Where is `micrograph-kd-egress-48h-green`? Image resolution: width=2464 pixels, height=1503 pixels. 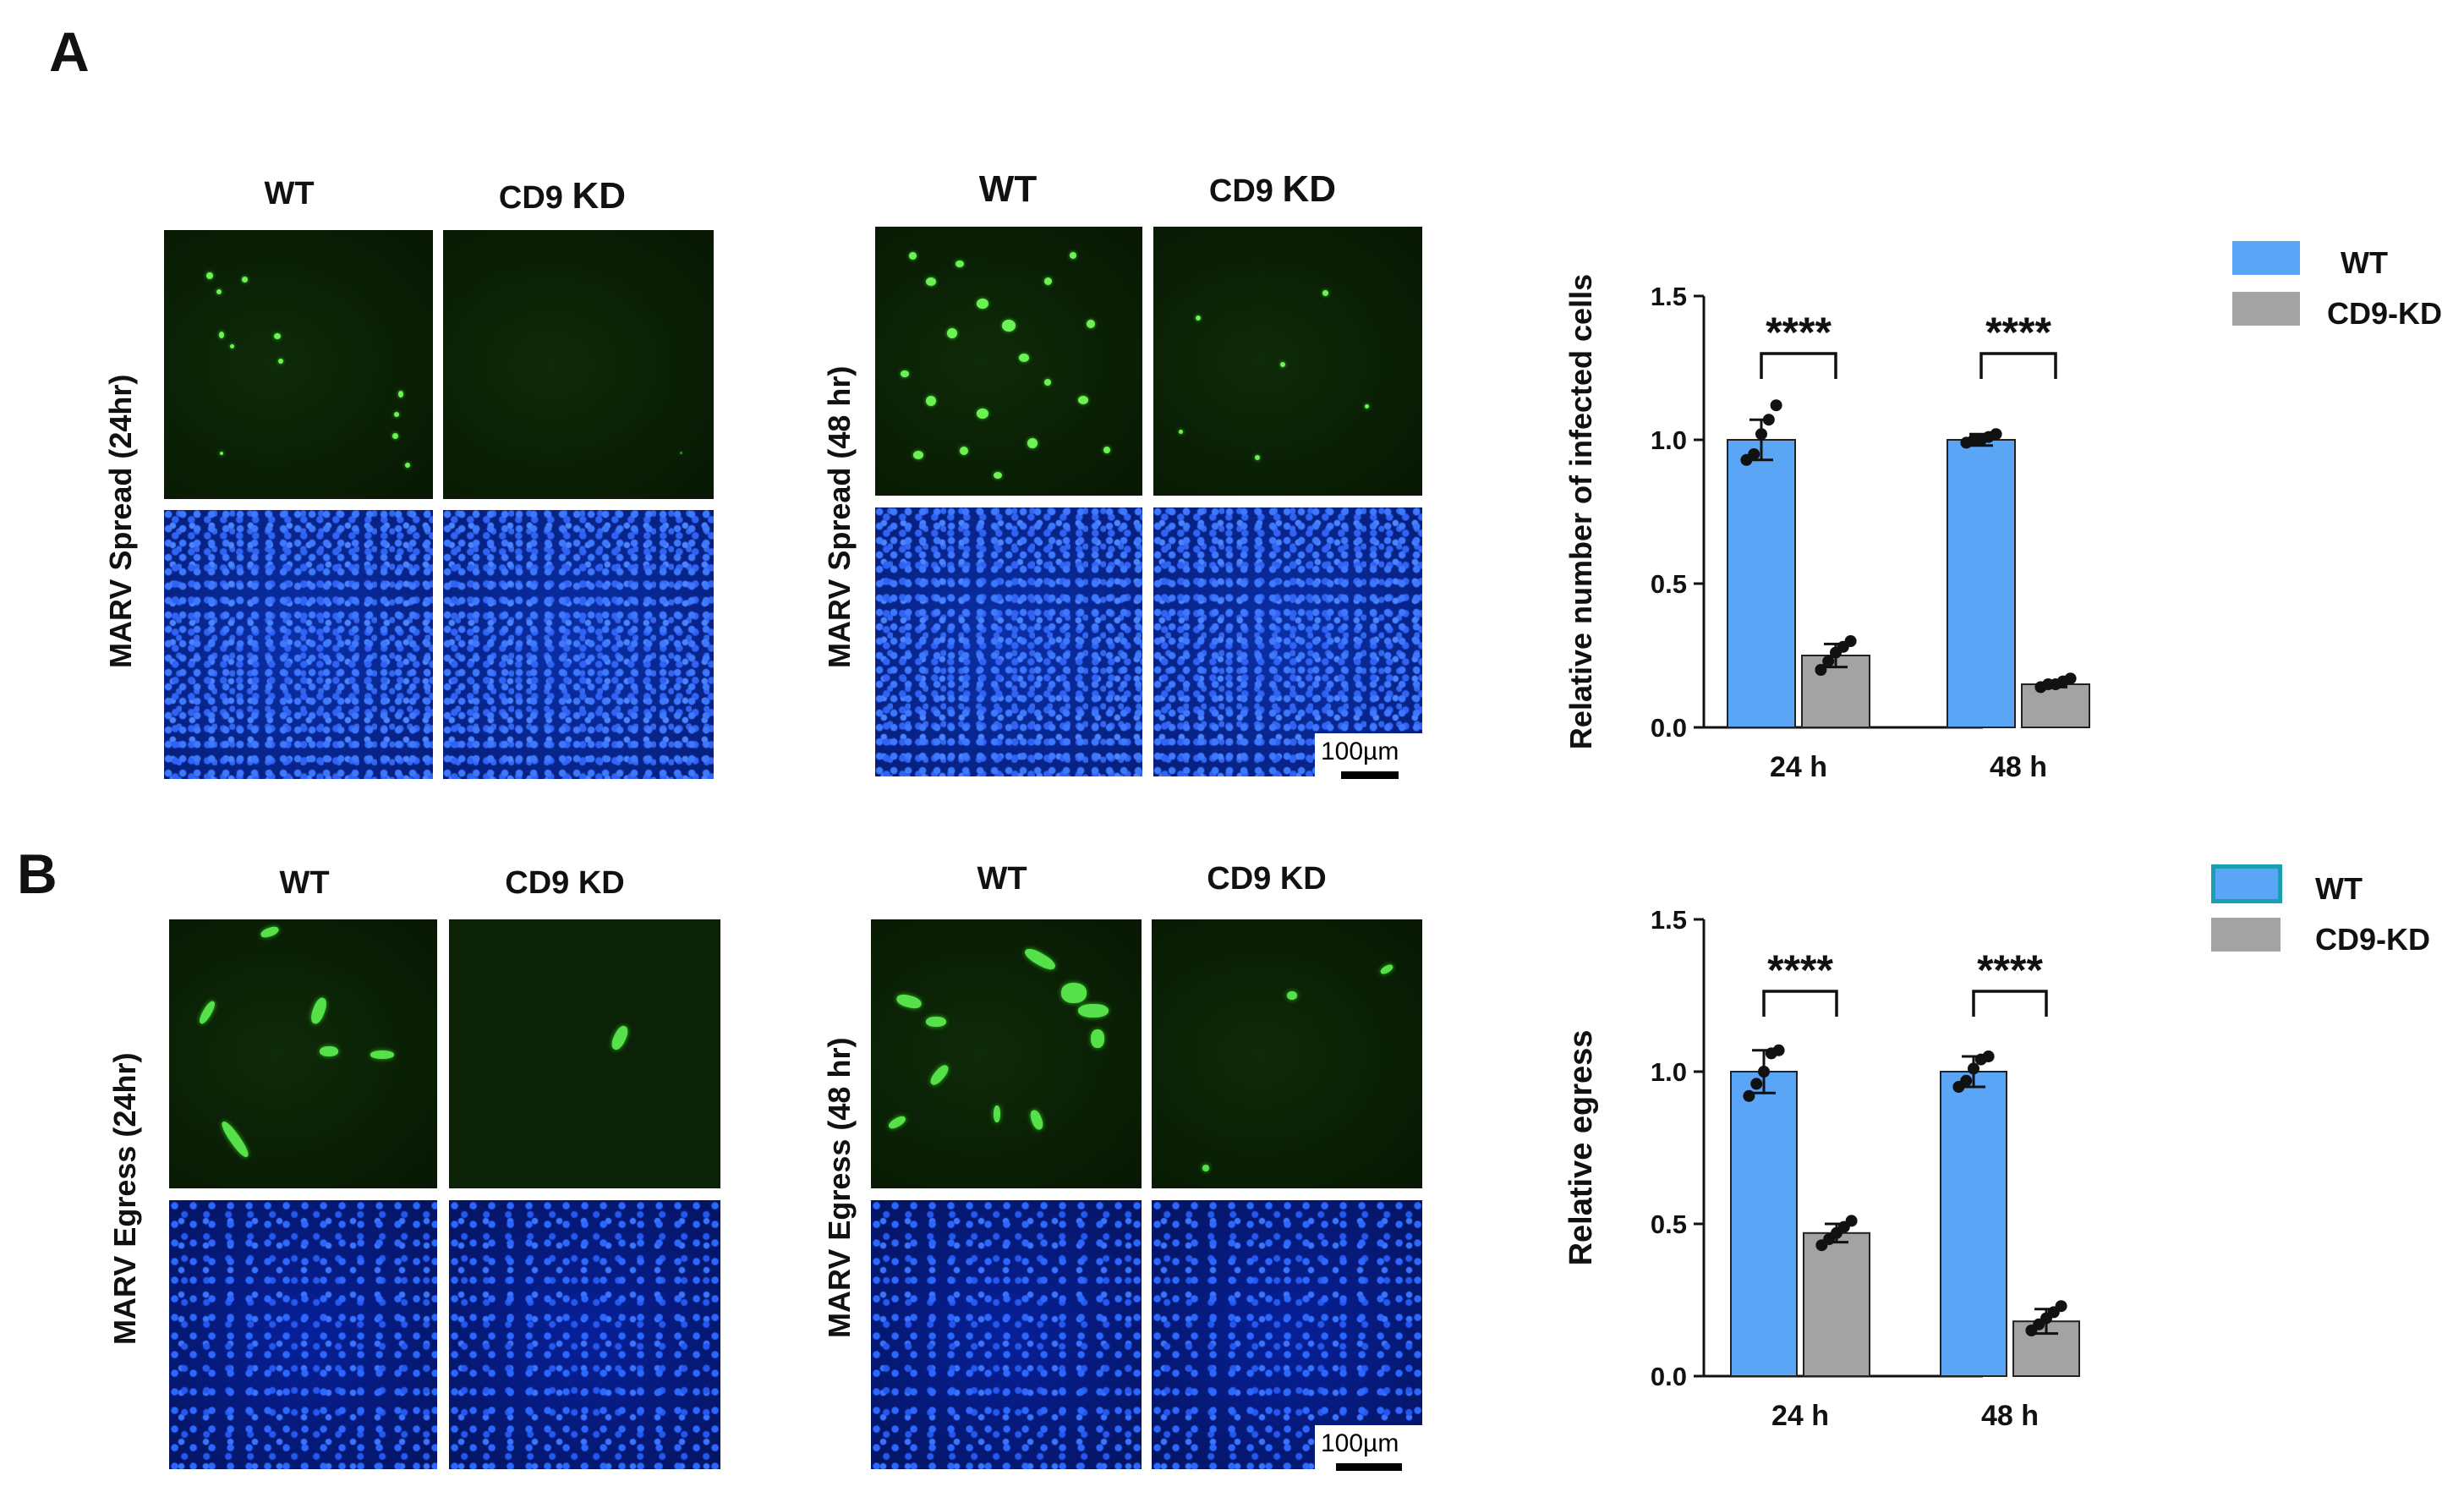
micrograph-kd-egress-48h-green is located at coordinates (1287, 1053).